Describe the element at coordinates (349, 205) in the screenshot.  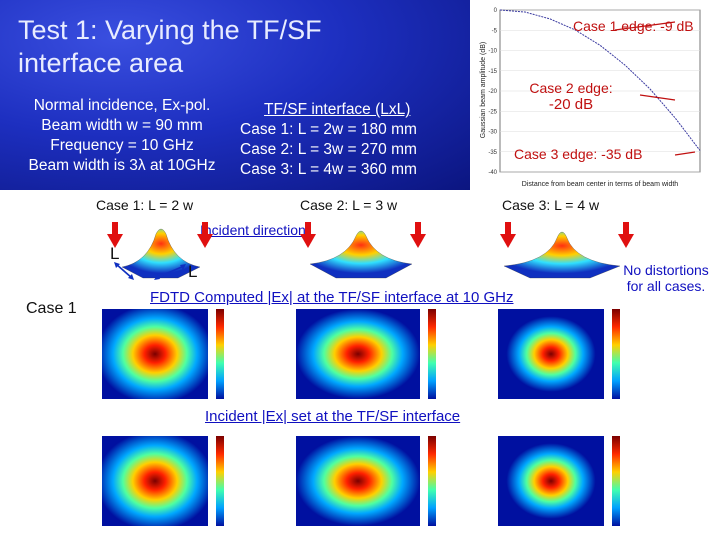
I see `case-label: Case 2: L = 3 w` at that location.